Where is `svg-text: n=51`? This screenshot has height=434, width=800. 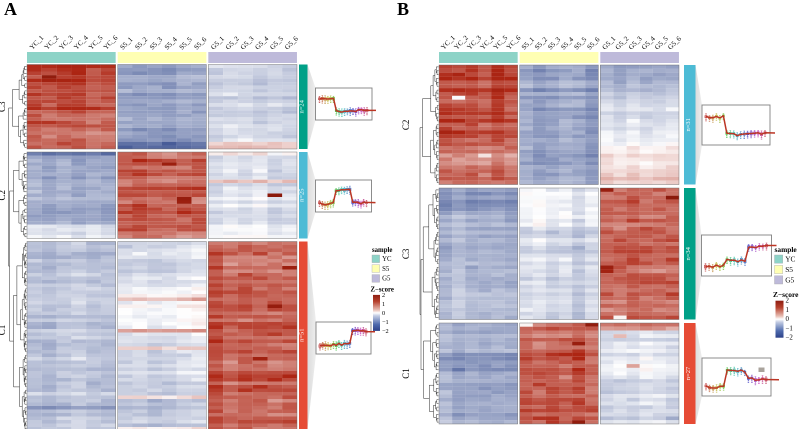
svg-text: n=51 is located at coordinates (301, 334).